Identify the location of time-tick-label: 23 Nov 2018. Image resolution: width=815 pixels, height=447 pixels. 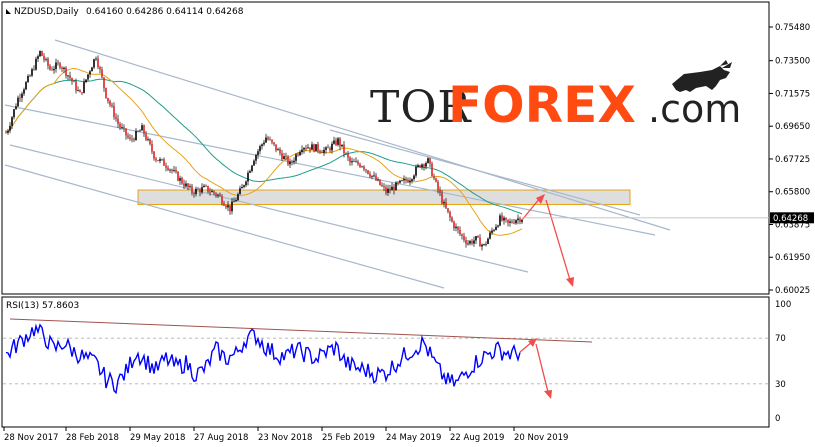
(285, 438).